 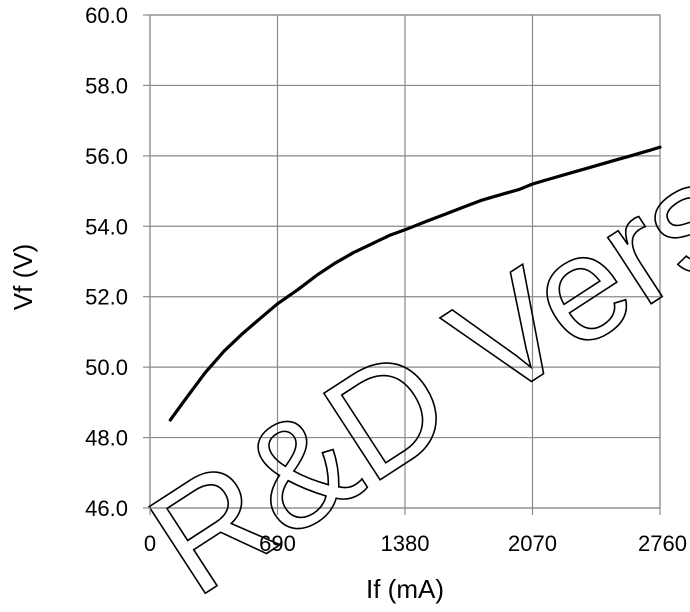 I want to click on x-axis-ticks: 0 690 1380 2070 2760, so click(x=415, y=532).